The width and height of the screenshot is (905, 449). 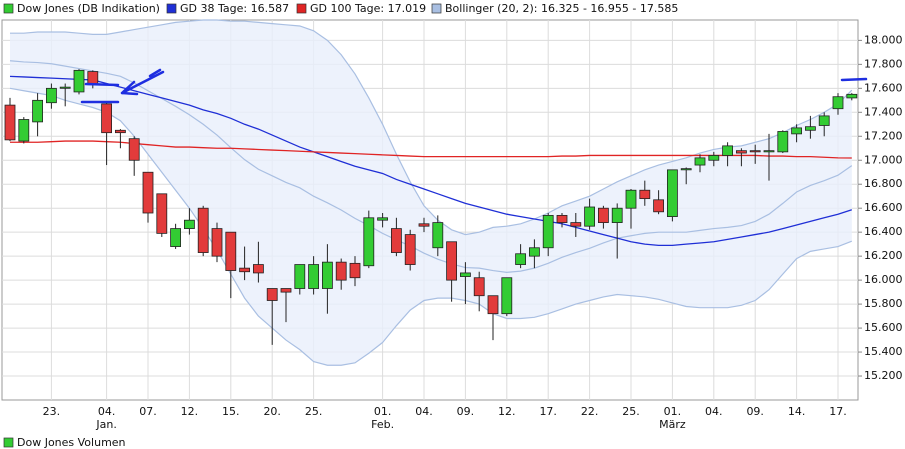 I want to click on y-tick-label: 17.400, so click(x=883, y=111).